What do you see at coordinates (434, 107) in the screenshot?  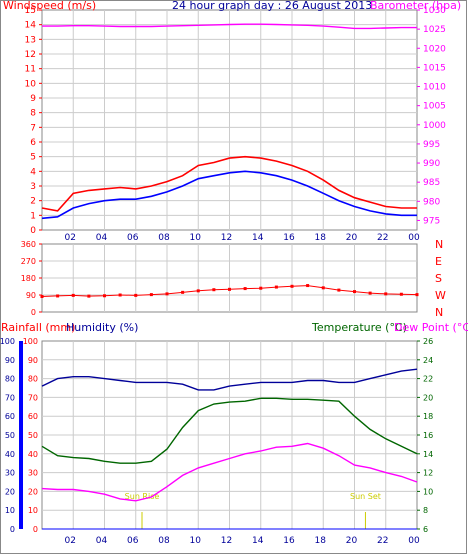 I see `barometer-tick-label: 1005` at bounding box center [434, 107].